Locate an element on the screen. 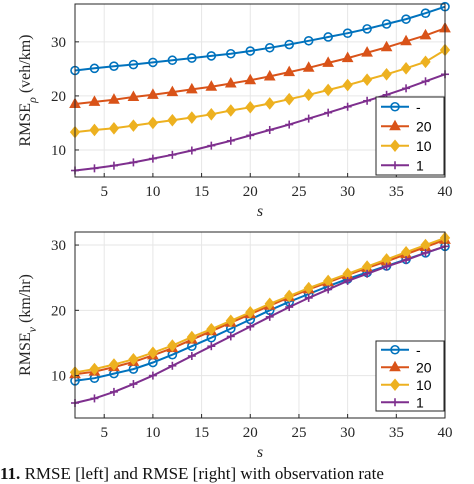 The width and height of the screenshot is (474, 484). y-tick-label: 30 is located at coordinates (58, 43).